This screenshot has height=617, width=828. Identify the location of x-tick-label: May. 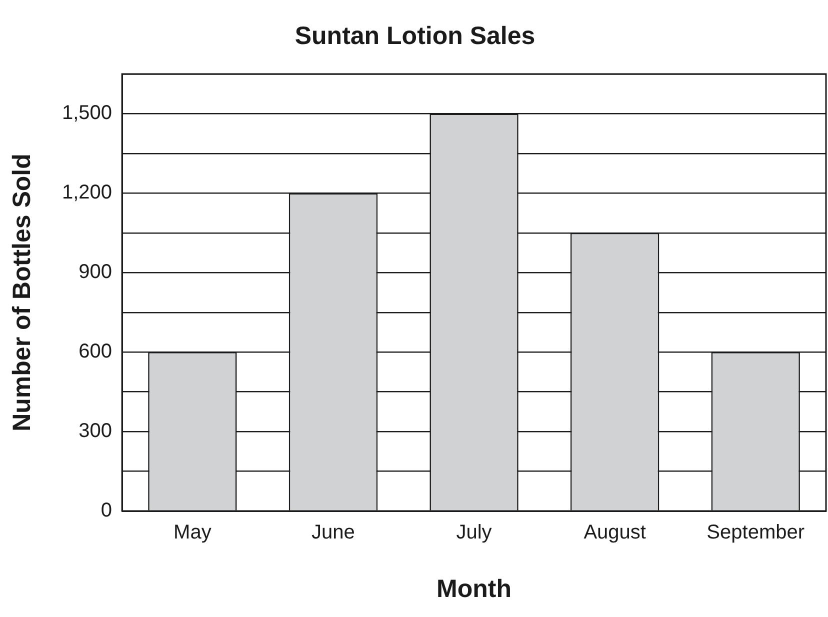
(193, 533).